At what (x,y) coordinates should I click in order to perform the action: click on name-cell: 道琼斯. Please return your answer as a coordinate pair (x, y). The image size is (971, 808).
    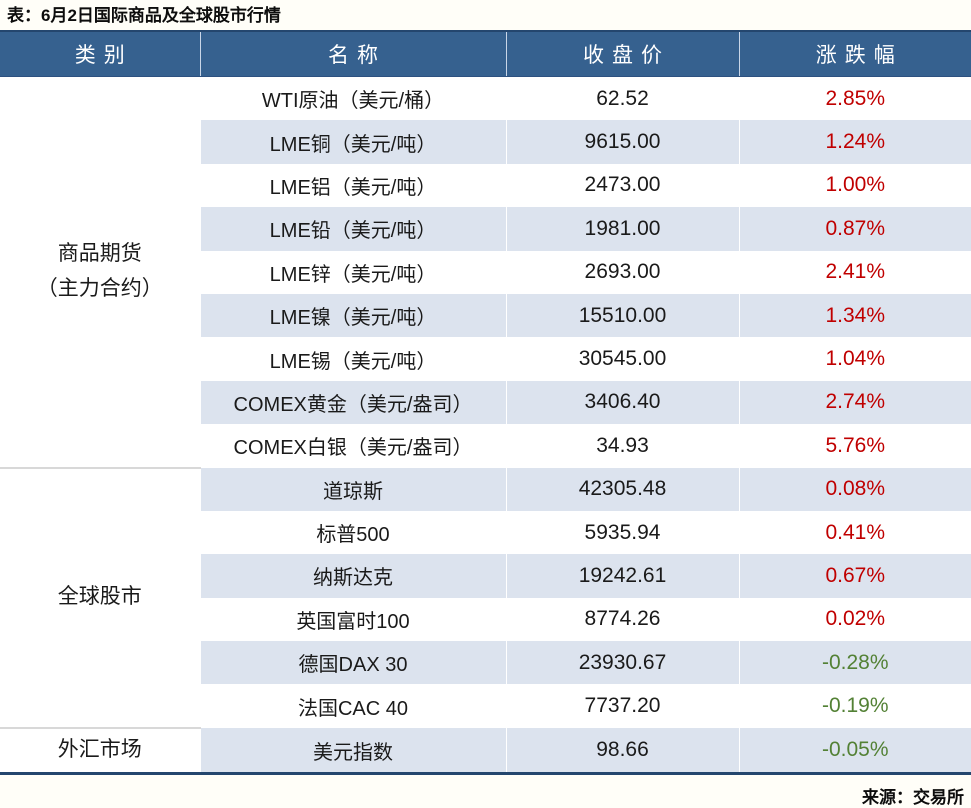
    Looking at the image, I should click on (352, 489).